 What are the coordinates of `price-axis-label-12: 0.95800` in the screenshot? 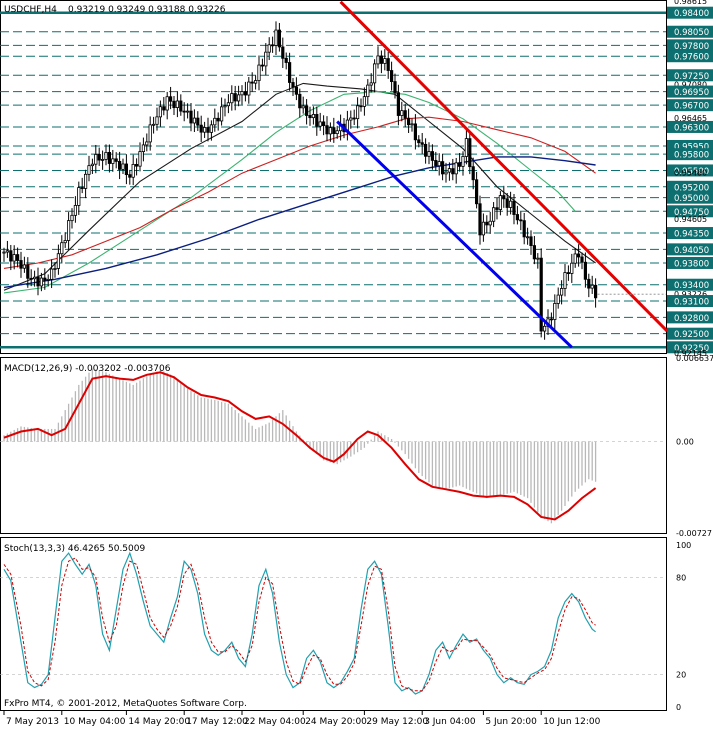 It's located at (691, 156).